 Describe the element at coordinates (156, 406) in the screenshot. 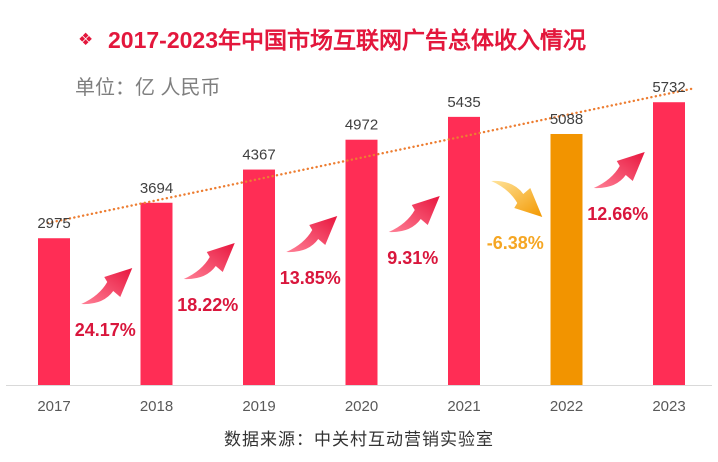

I see `year-label-2018: 2018` at that location.